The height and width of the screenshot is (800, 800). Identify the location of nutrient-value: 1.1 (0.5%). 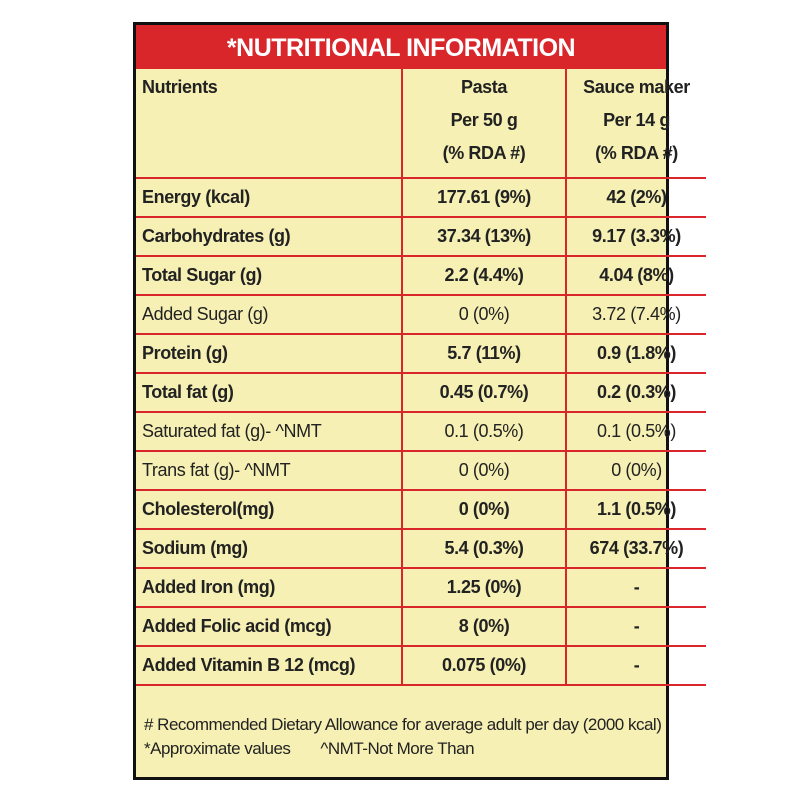
(635, 509).